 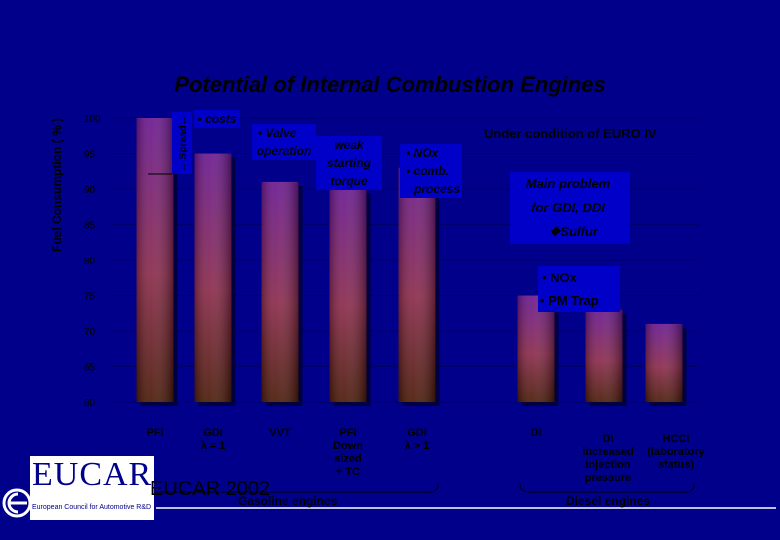 What do you see at coordinates (92, 119) in the screenshot?
I see `y-tick-label: 100` at bounding box center [92, 119].